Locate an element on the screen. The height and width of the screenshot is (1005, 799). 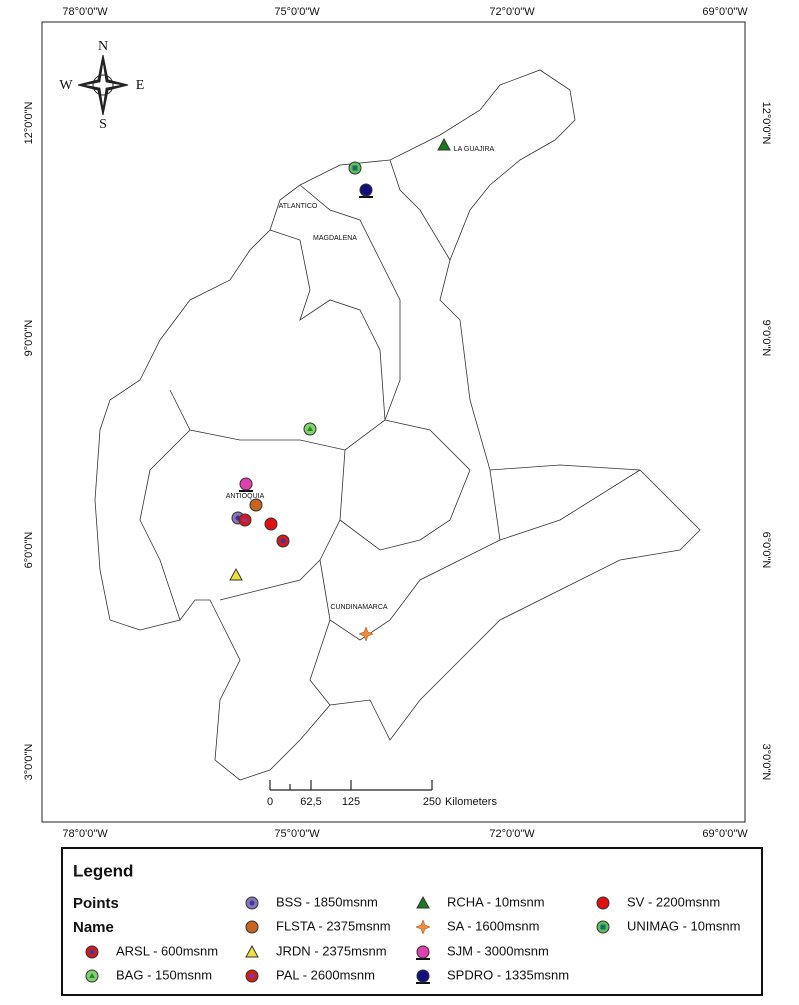
legend-item: ARSL - 600msnm is located at coordinates (151, 951).